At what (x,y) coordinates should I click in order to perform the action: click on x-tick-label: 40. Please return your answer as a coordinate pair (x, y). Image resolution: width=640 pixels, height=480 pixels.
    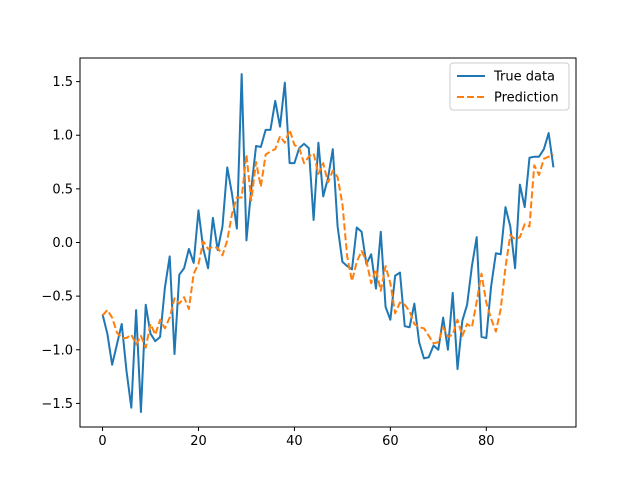
    Looking at the image, I should click on (294, 441).